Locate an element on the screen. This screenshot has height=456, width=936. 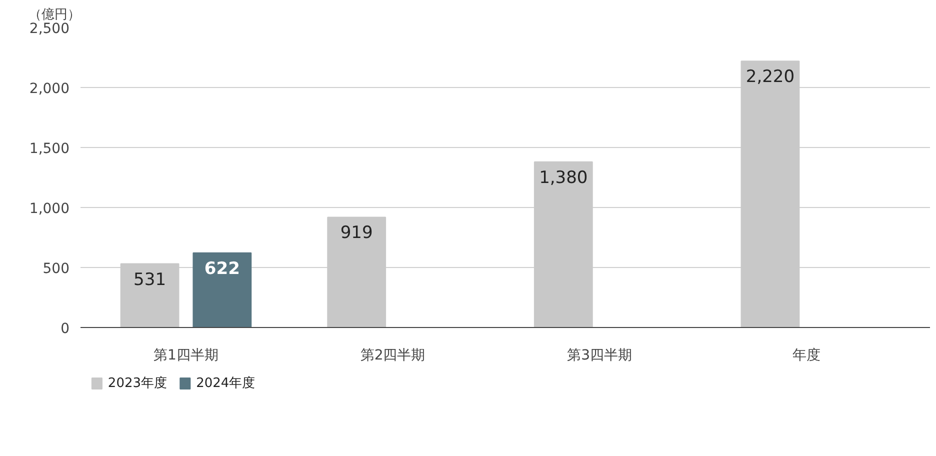
x-tick-label: 第2四半期 is located at coordinates (393, 356).